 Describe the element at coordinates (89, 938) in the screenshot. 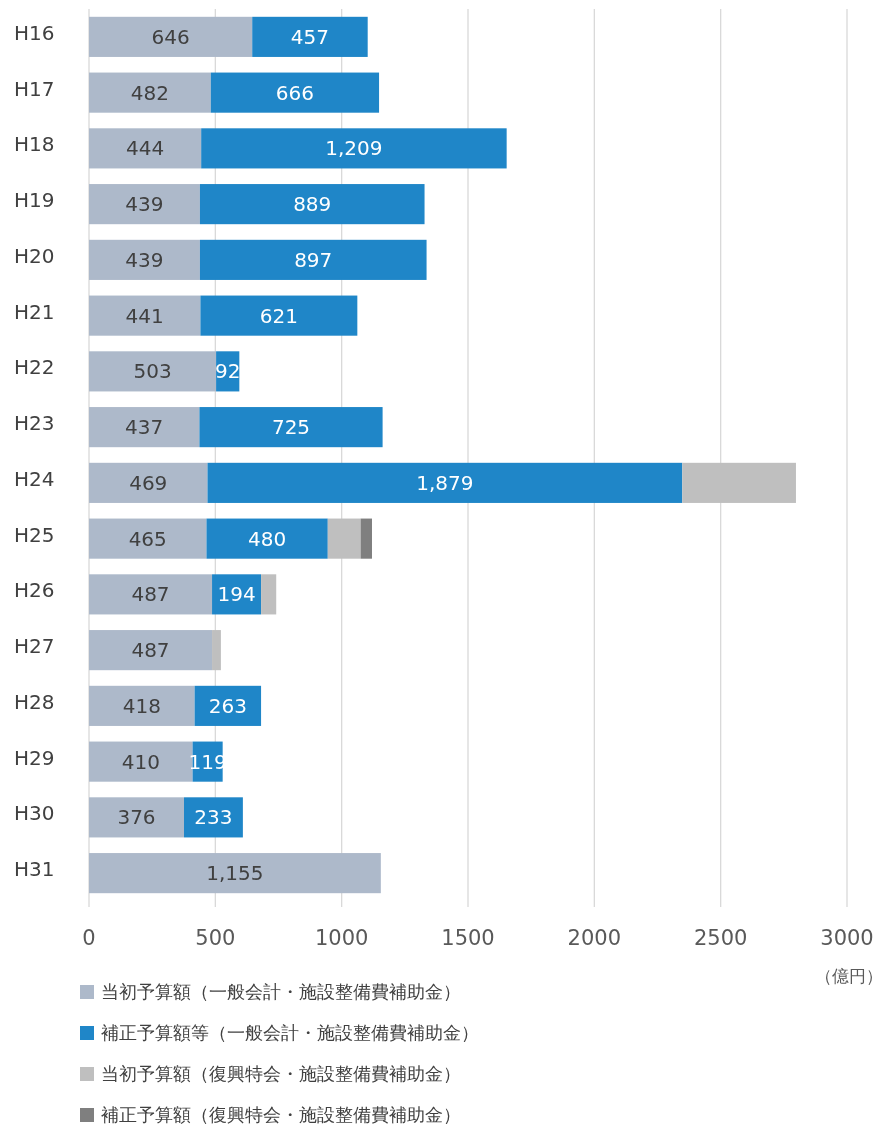

I see `x-tick-label: 0` at that location.